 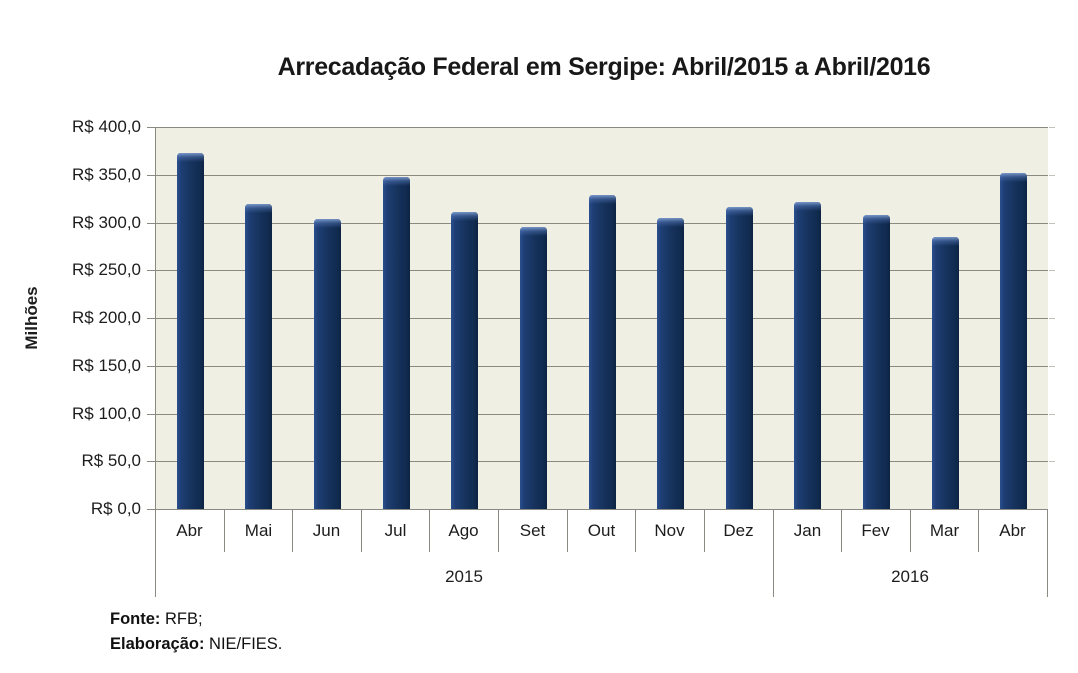 What do you see at coordinates (106, 413) in the screenshot?
I see `y-axis-tick-label: R$ 100,0` at bounding box center [106, 413].